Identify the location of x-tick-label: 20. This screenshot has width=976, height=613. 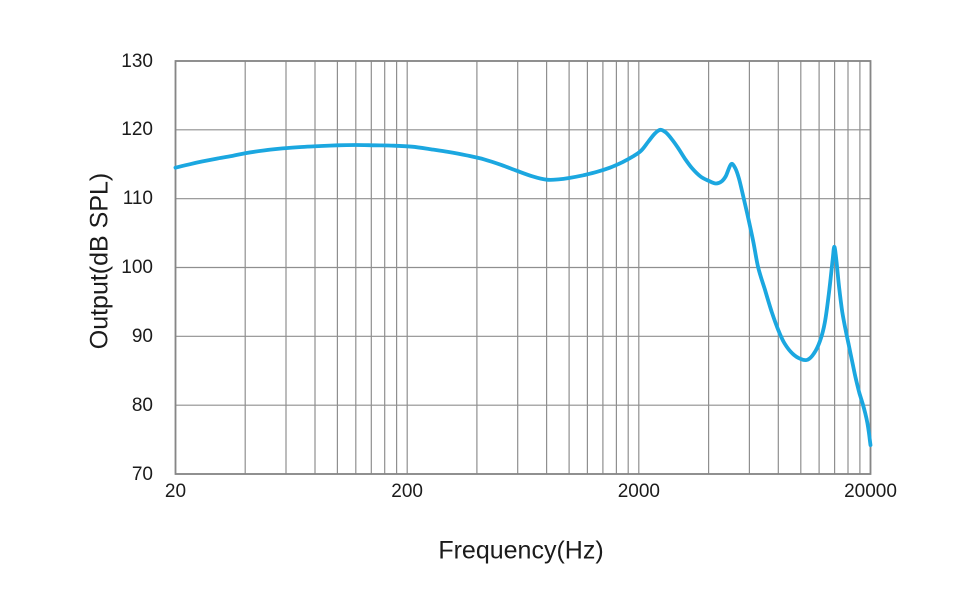
(175, 491).